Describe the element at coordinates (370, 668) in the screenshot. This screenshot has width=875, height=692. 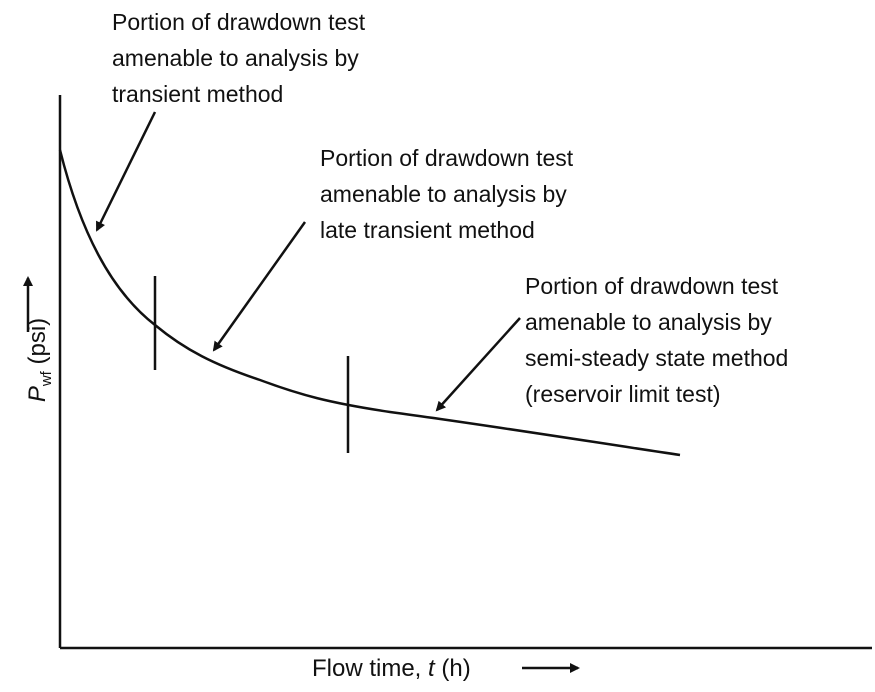
I see `x-axis-label-prefix: Flow time,` at that location.